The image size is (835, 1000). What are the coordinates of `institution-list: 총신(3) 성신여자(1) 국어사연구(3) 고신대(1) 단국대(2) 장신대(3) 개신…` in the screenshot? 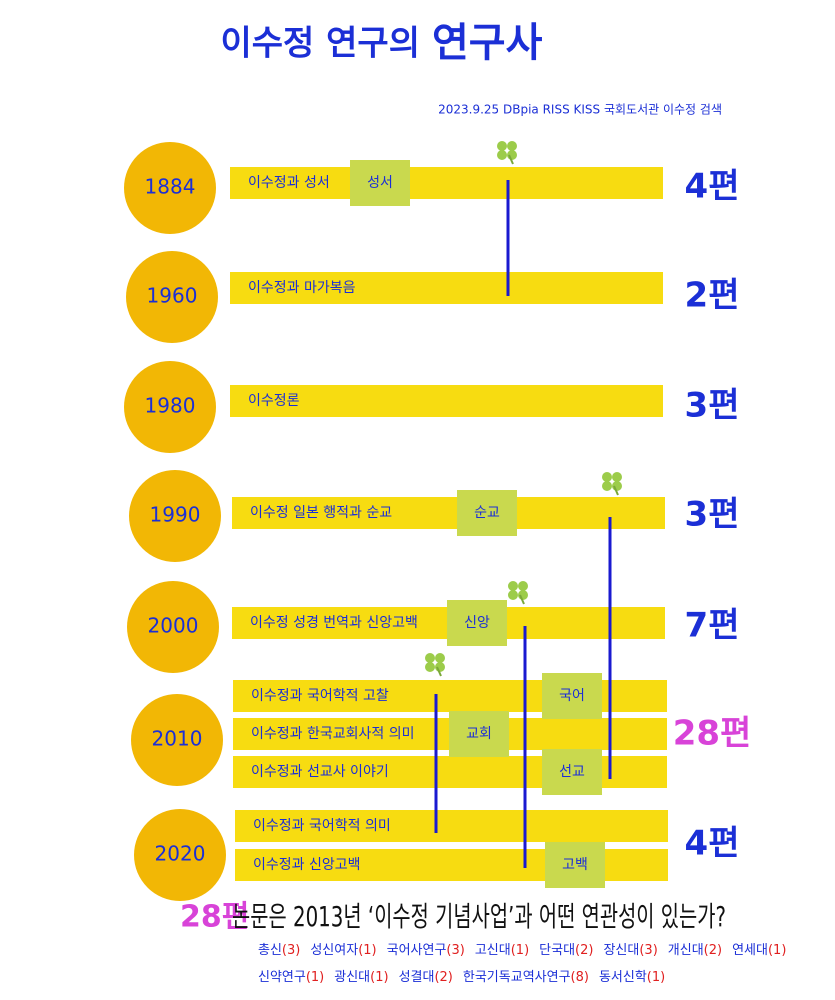 It's located at (522, 950).